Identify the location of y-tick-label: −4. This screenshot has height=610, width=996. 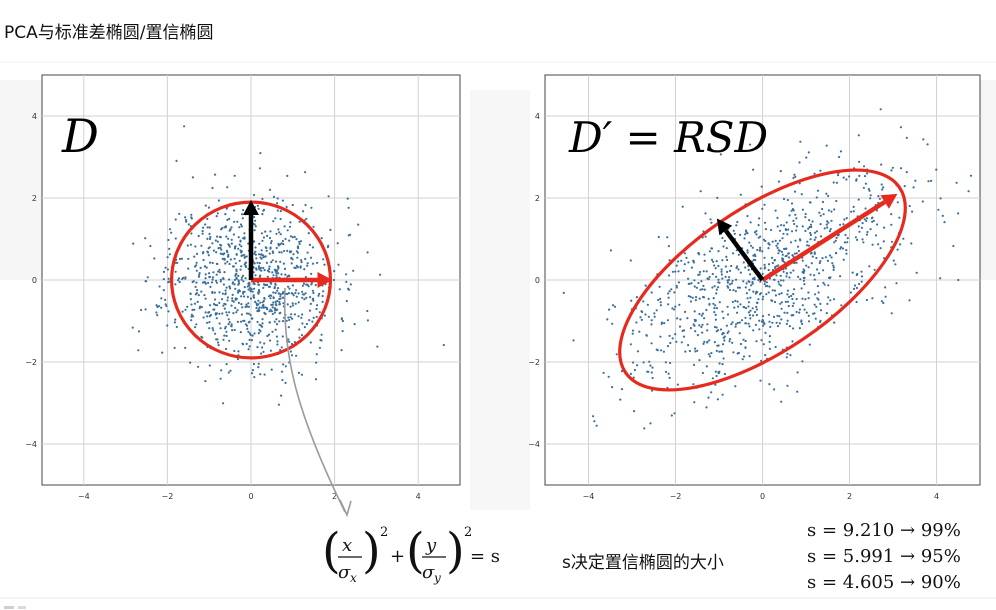
(31, 444).